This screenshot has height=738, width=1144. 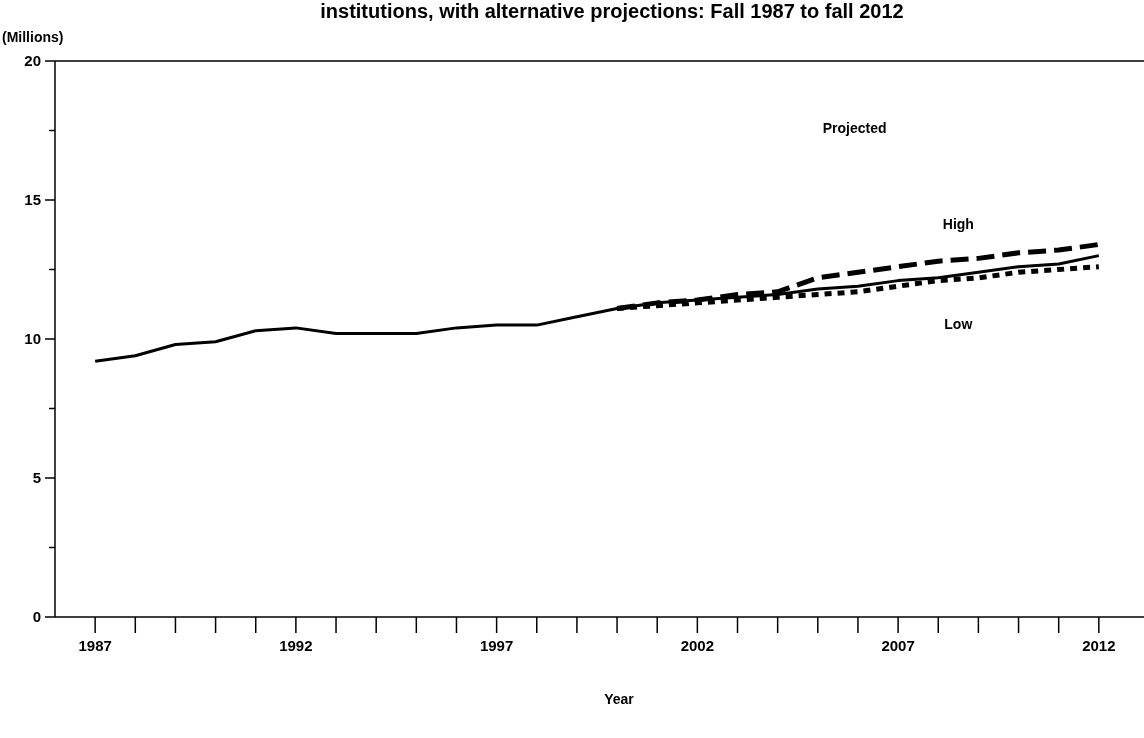 What do you see at coordinates (958, 224) in the screenshot?
I see `annotation: High` at bounding box center [958, 224].